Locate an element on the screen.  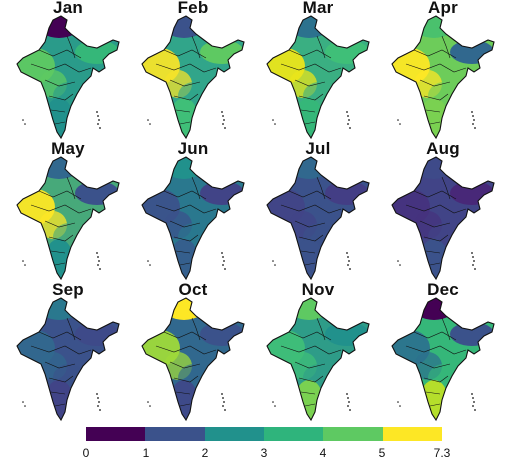
colorbar is located at coordinates (264, 434).